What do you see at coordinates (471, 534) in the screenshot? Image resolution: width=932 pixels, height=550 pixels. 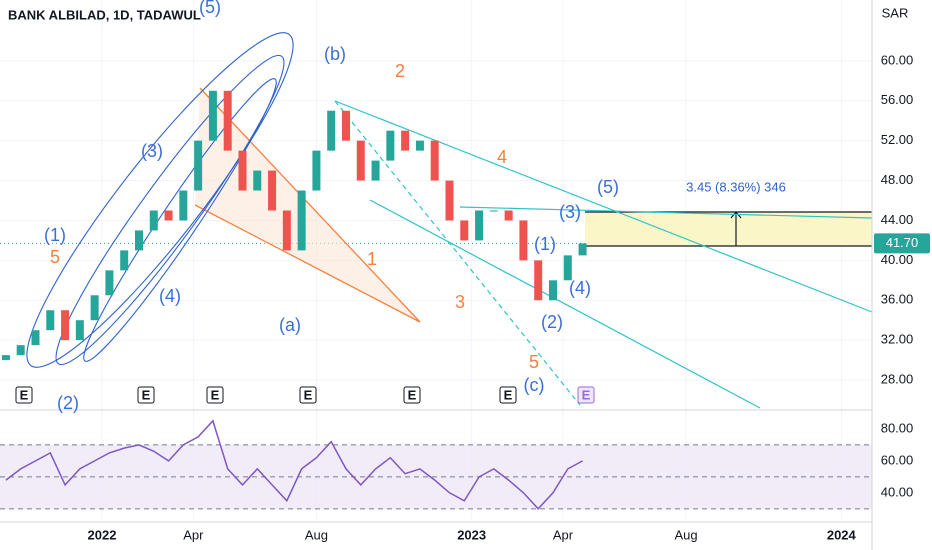 I see `x-tick-label: 2023` at bounding box center [471, 534].